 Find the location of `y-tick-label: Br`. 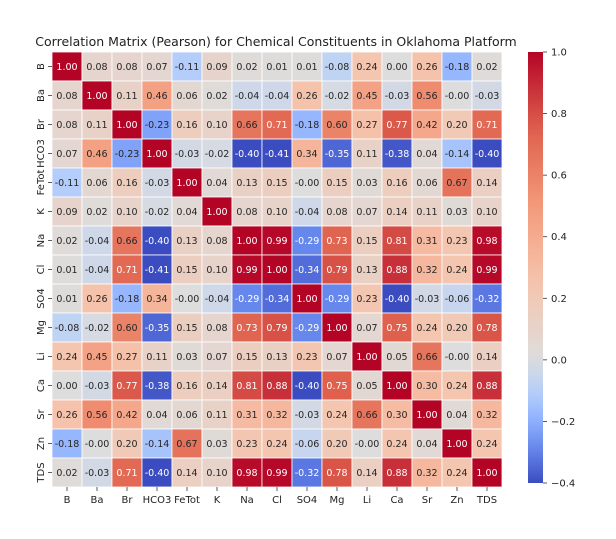

y-tick-label: Br is located at coordinates (41, 124).